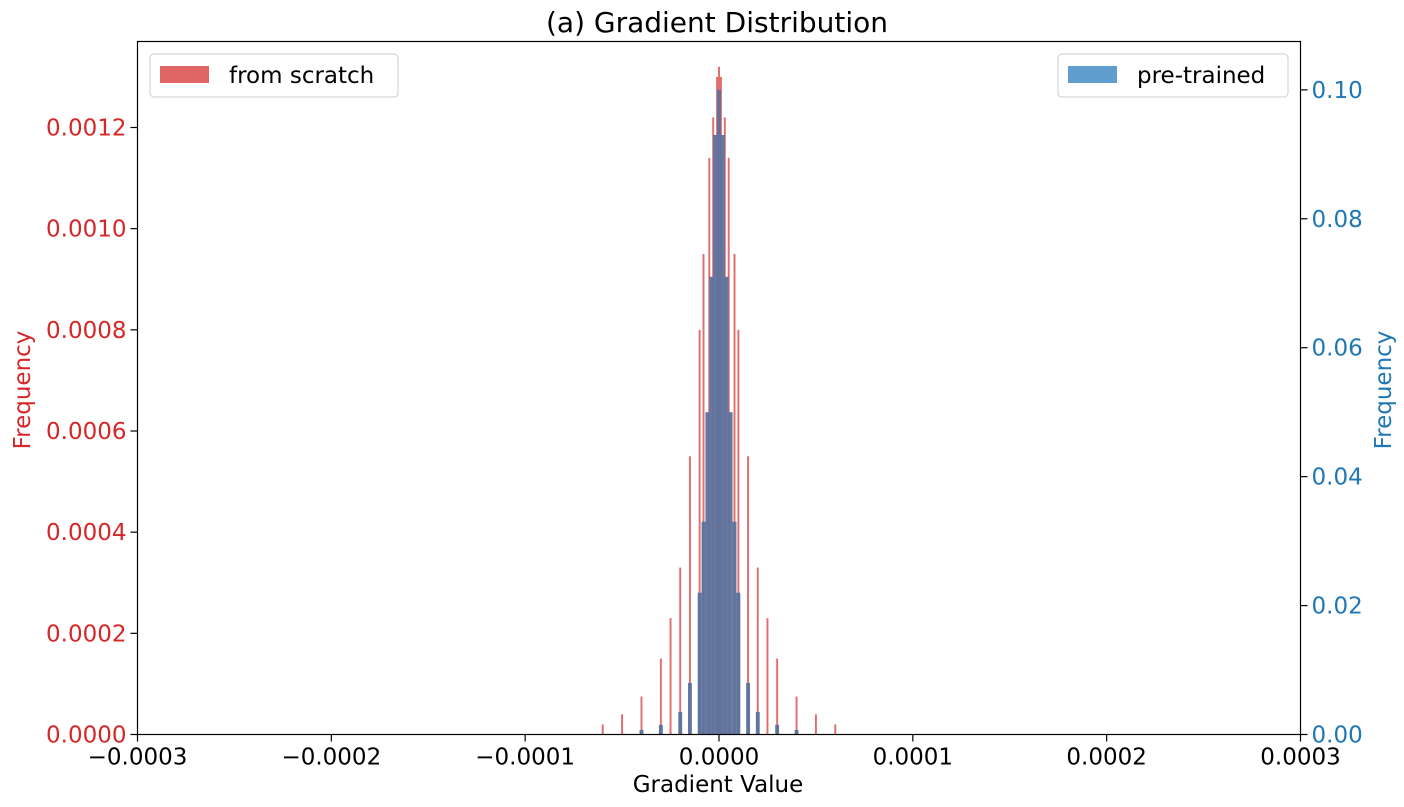 Image resolution: width=1404 pixels, height=807 pixels. Describe the element at coordinates (86, 432) in the screenshot. I see `left-y-tick-label-3: 0.0006` at that location.